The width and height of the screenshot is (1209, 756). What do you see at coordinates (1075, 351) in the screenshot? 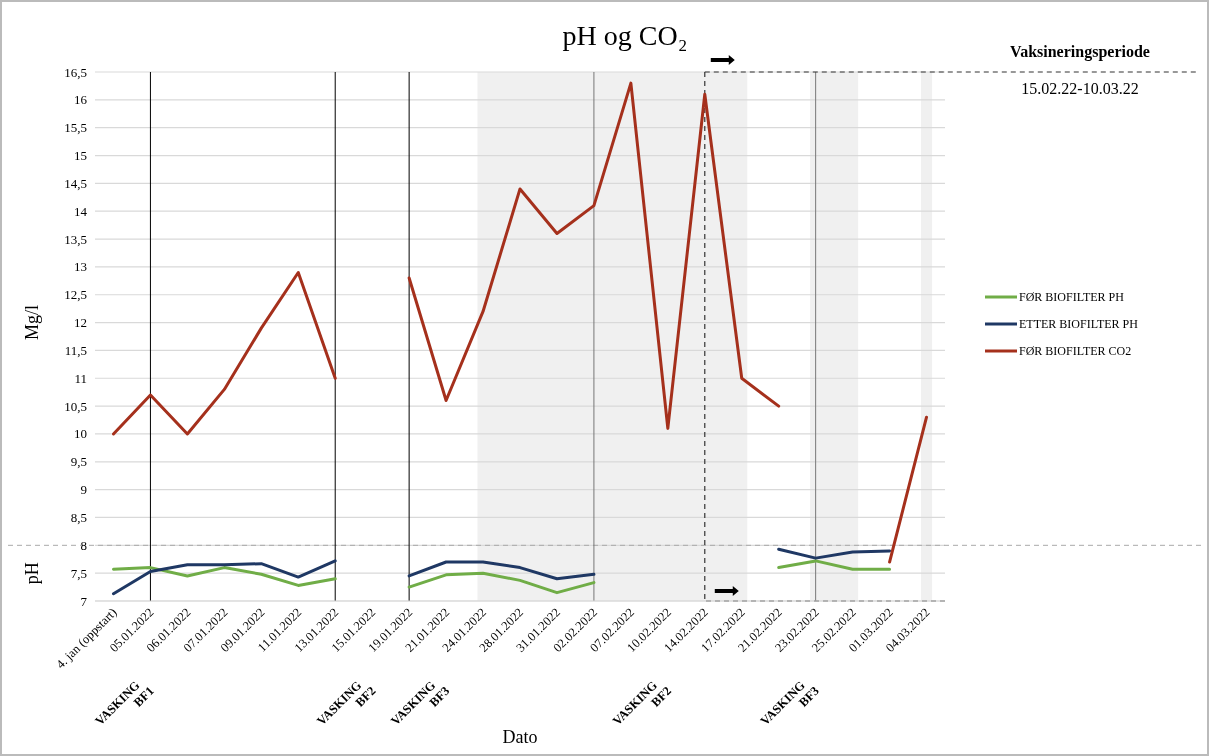
I see `legend-label: FØR BIOFILTER CO2` at bounding box center [1075, 351].